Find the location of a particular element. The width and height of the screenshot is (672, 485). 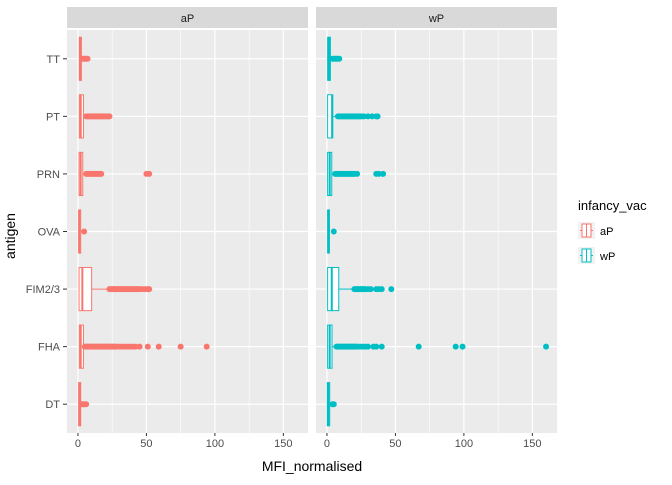

y-tick-label: PT is located at coordinates (53, 117).